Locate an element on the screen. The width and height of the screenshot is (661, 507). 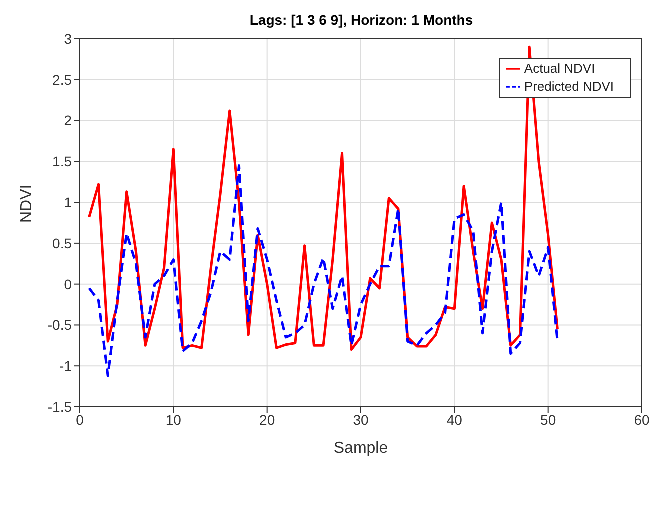
x-tick-label: 10 is located at coordinates (174, 420).